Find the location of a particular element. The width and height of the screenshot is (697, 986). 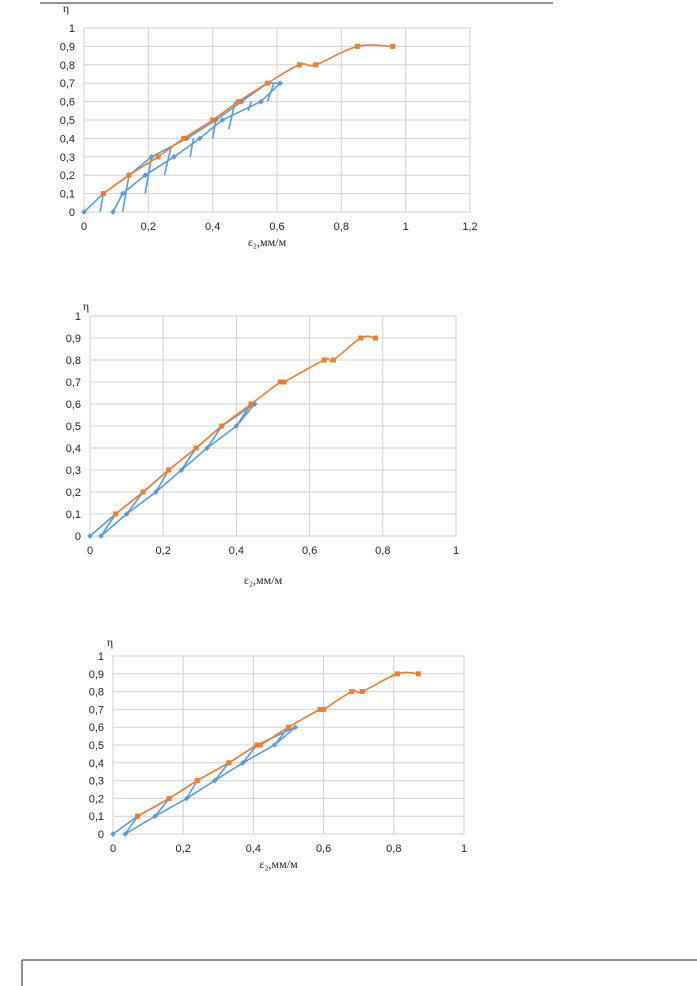

series-loading-curve is located at coordinates (245, 426).